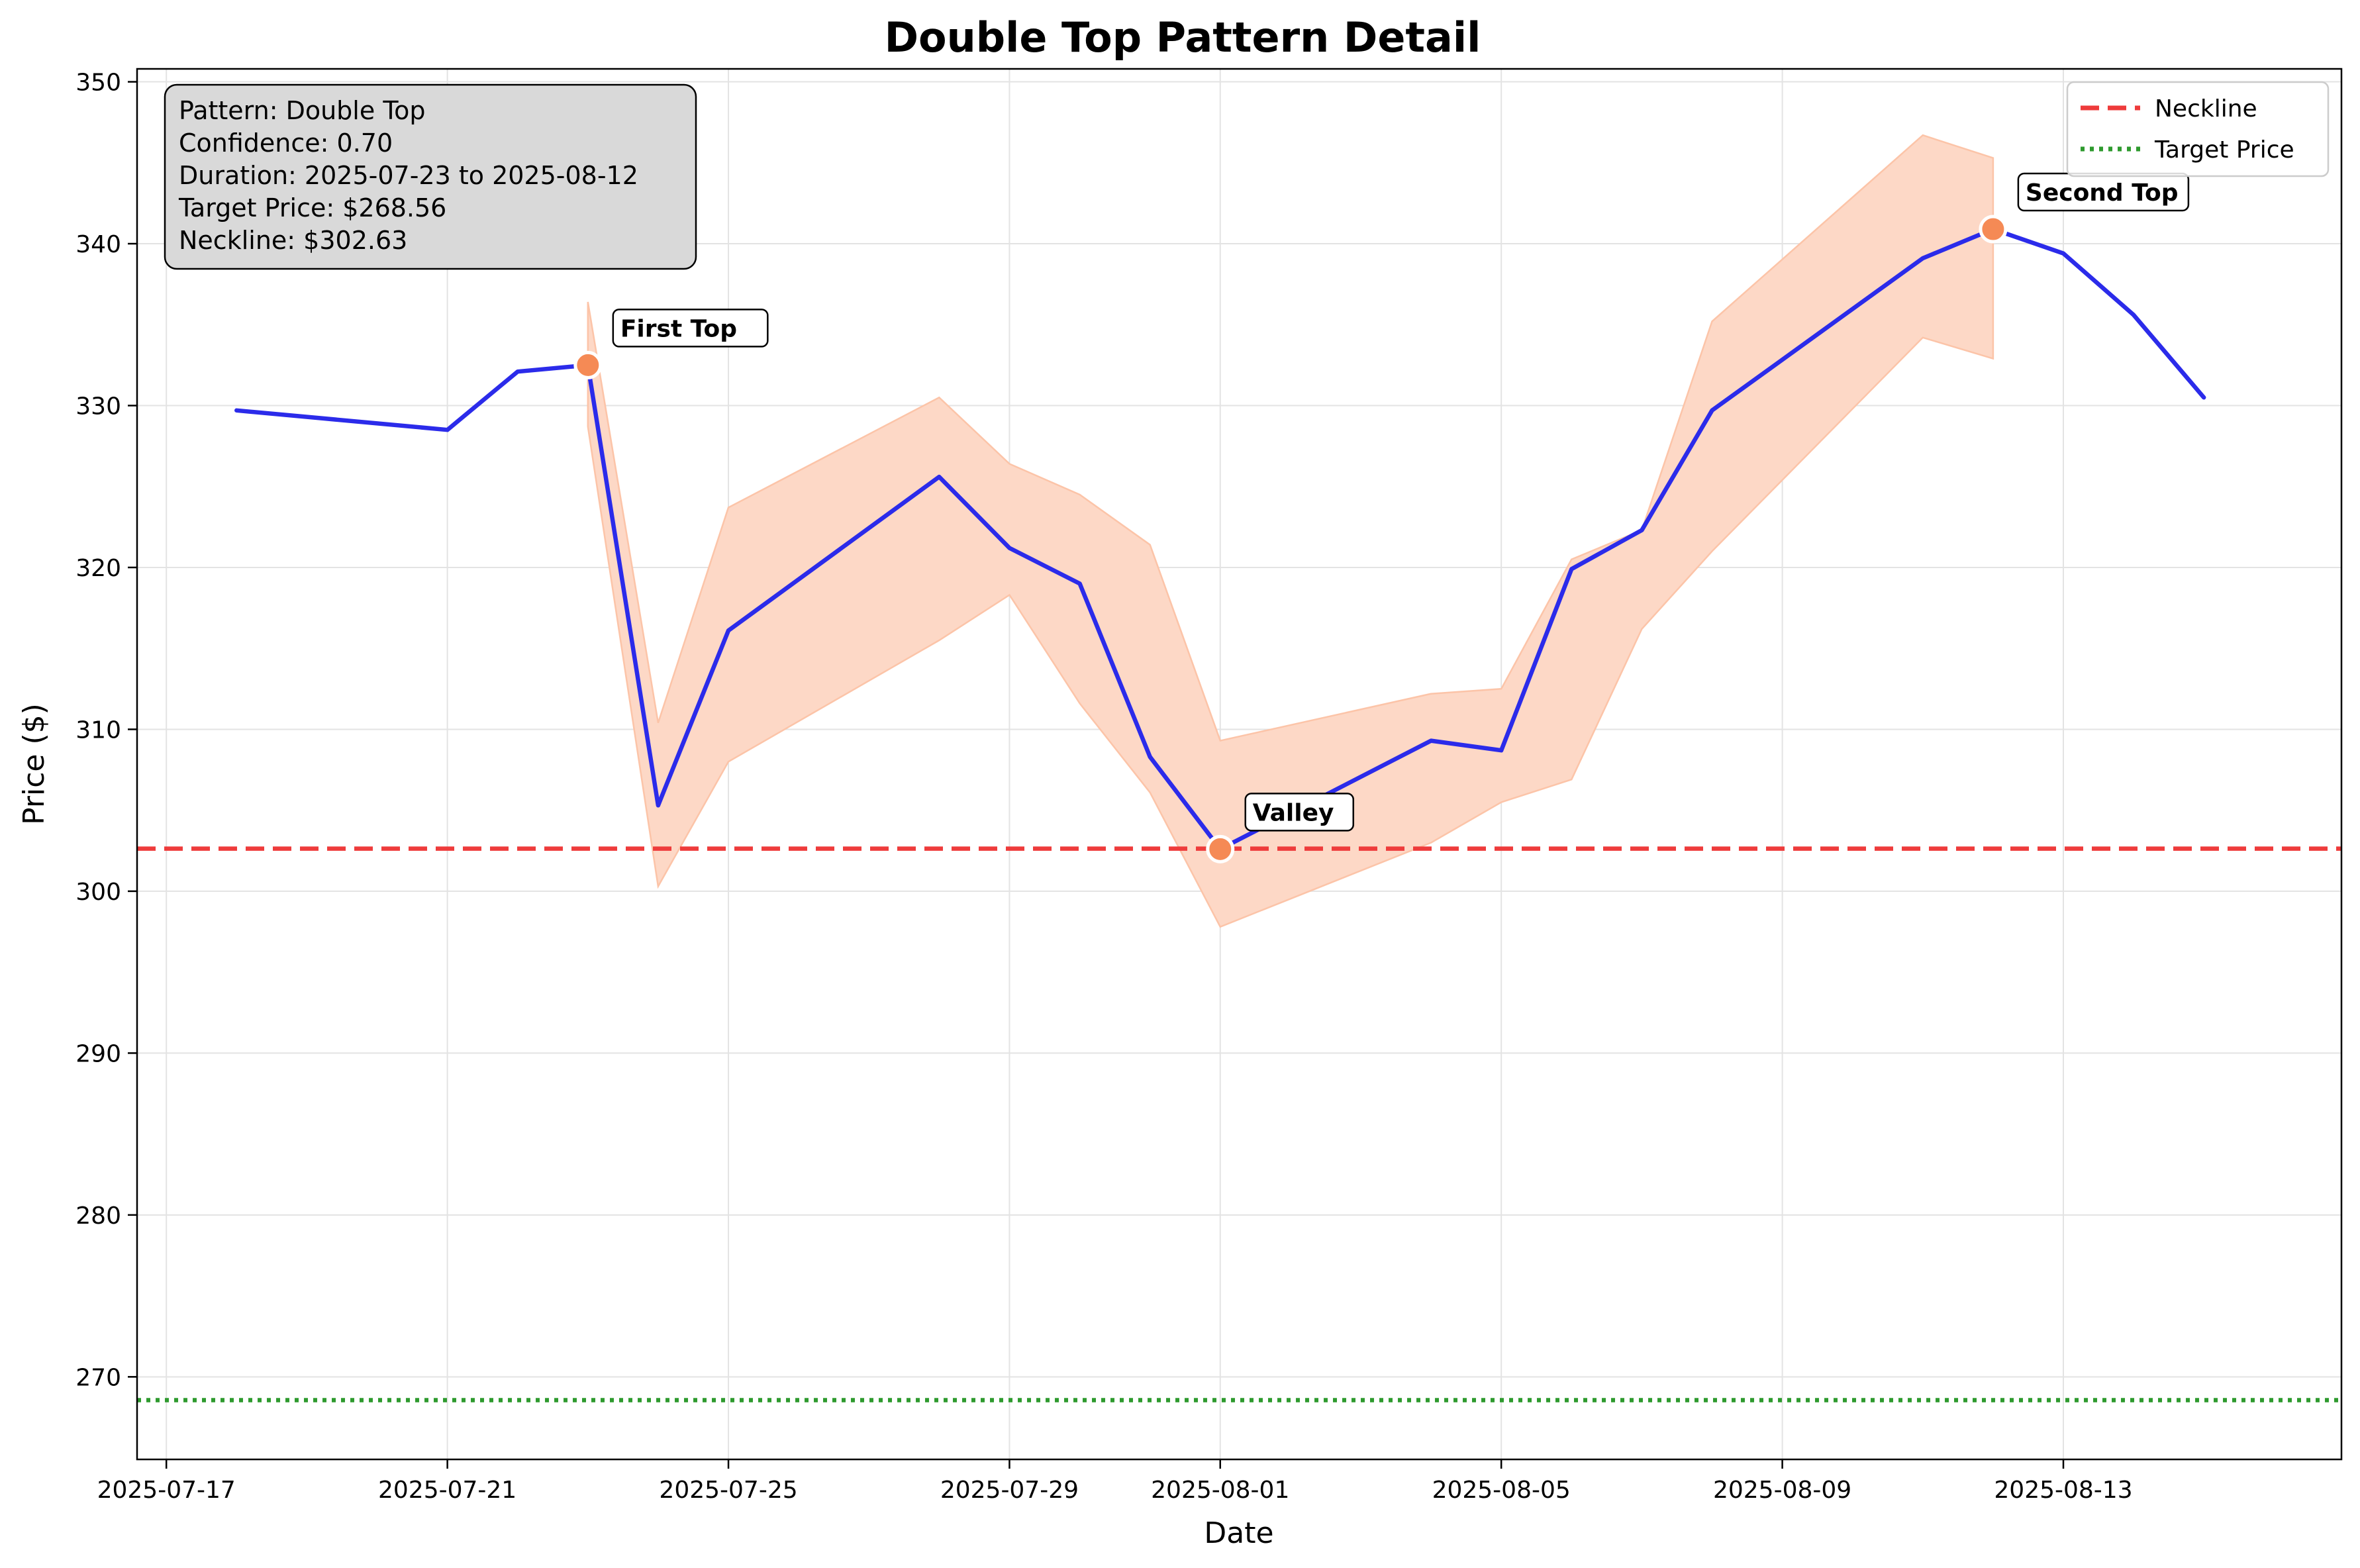 The height and width of the screenshot is (1568, 2360). I want to click on y-tick-label: 340, so click(98, 244).